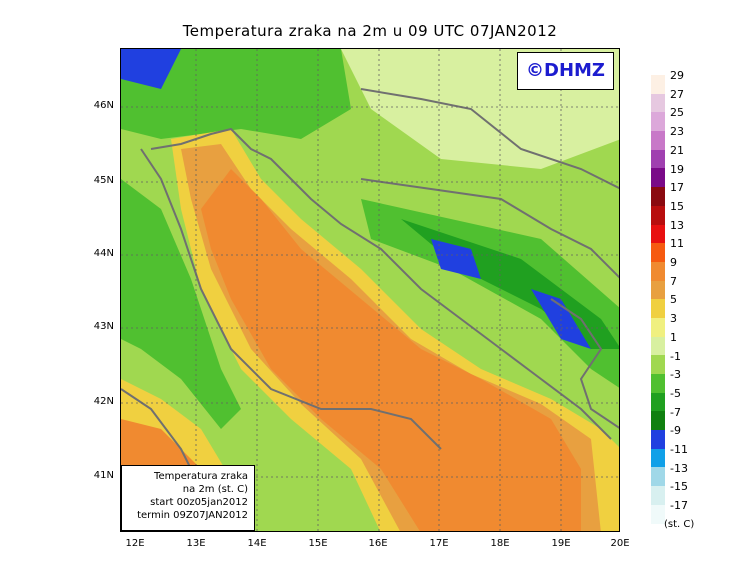  Describe the element at coordinates (456, 259) in the screenshot. I see `cold-spot-bosnia` at that location.